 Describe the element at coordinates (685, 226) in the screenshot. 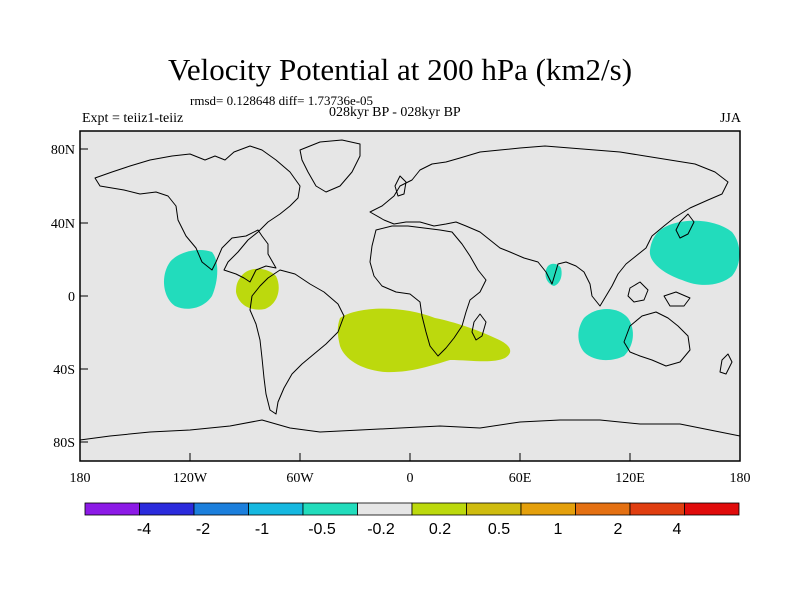

I see `coast-japan` at that location.